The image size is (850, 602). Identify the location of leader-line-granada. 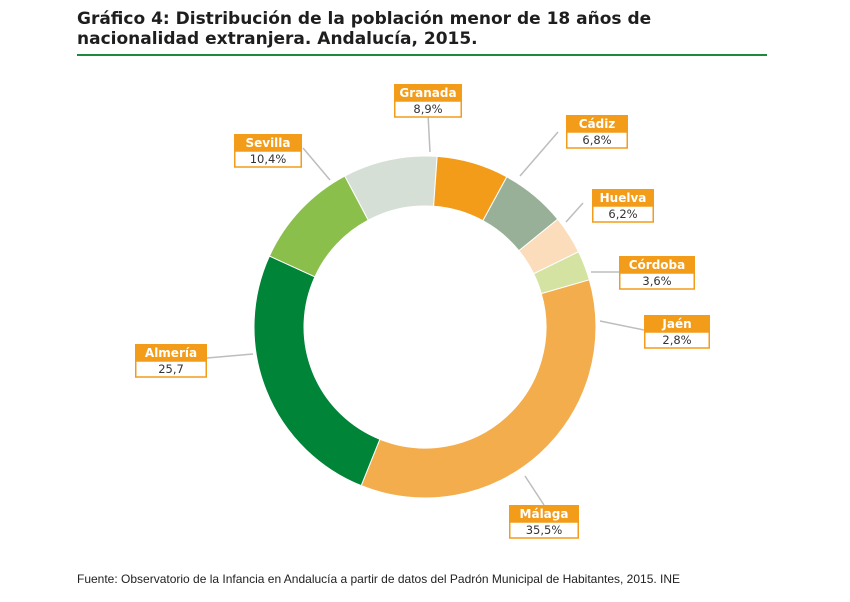
(429, 133).